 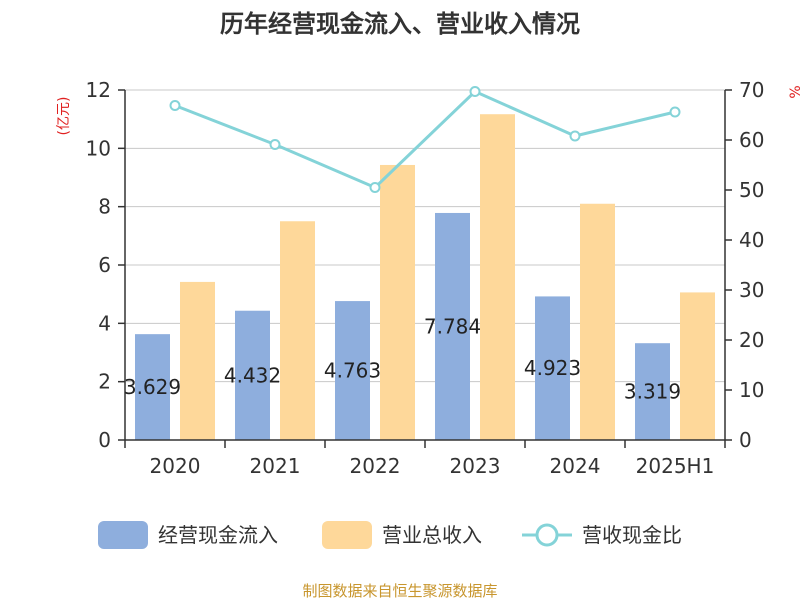 What do you see at coordinates (98, 90) in the screenshot?
I see `y-left-tick-label: 12` at bounding box center [98, 90].